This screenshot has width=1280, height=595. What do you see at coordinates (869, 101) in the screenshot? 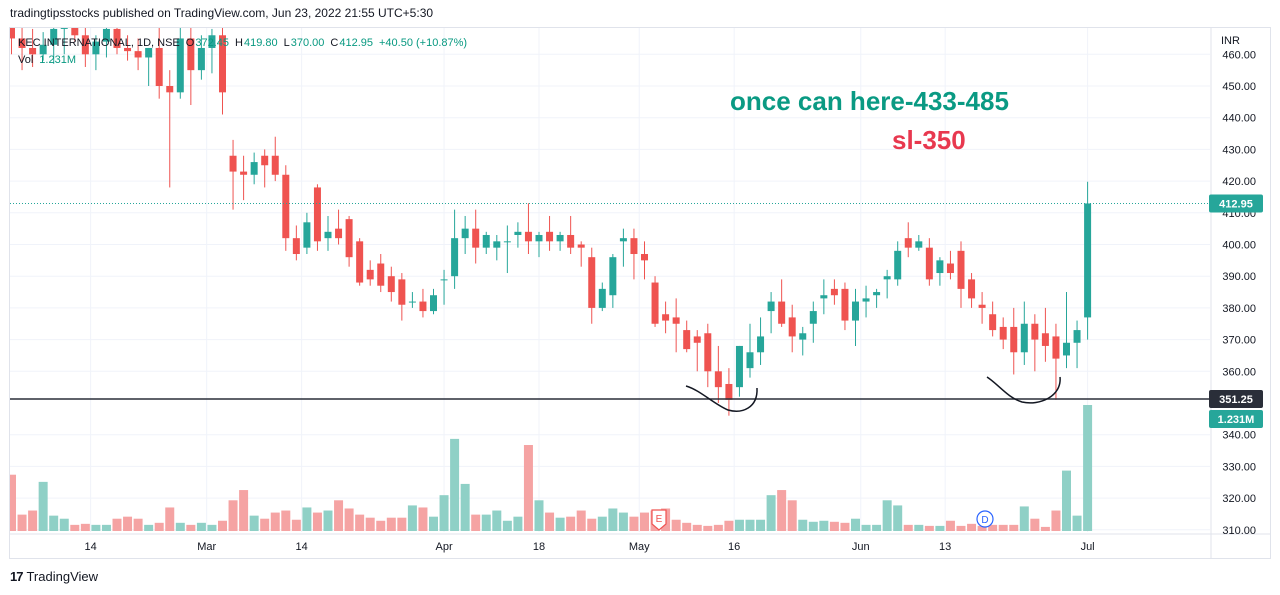
I see `target-annotation: once can here-433-485` at bounding box center [869, 101].